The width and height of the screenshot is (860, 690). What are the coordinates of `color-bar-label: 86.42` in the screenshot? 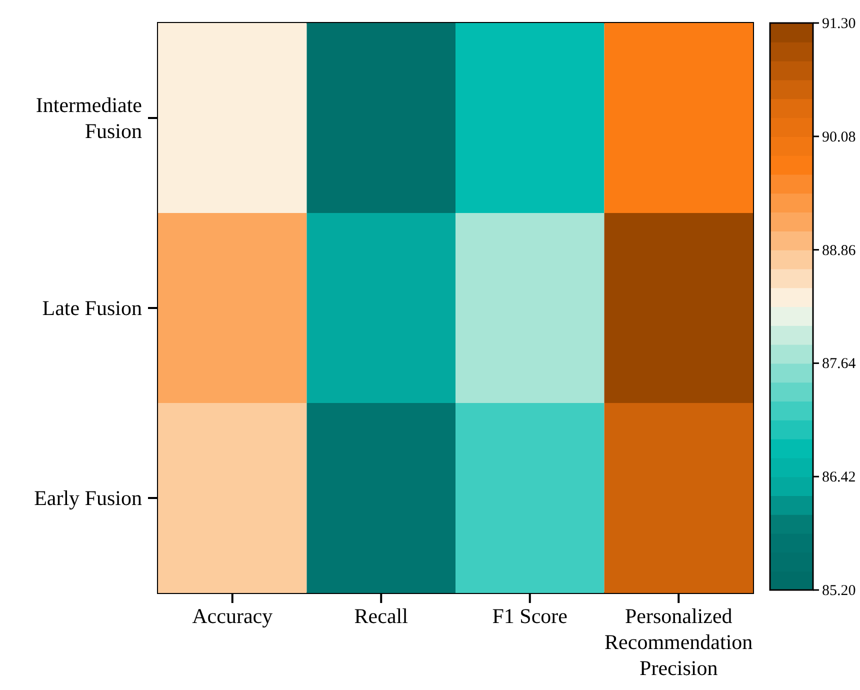 It's located at (839, 478).